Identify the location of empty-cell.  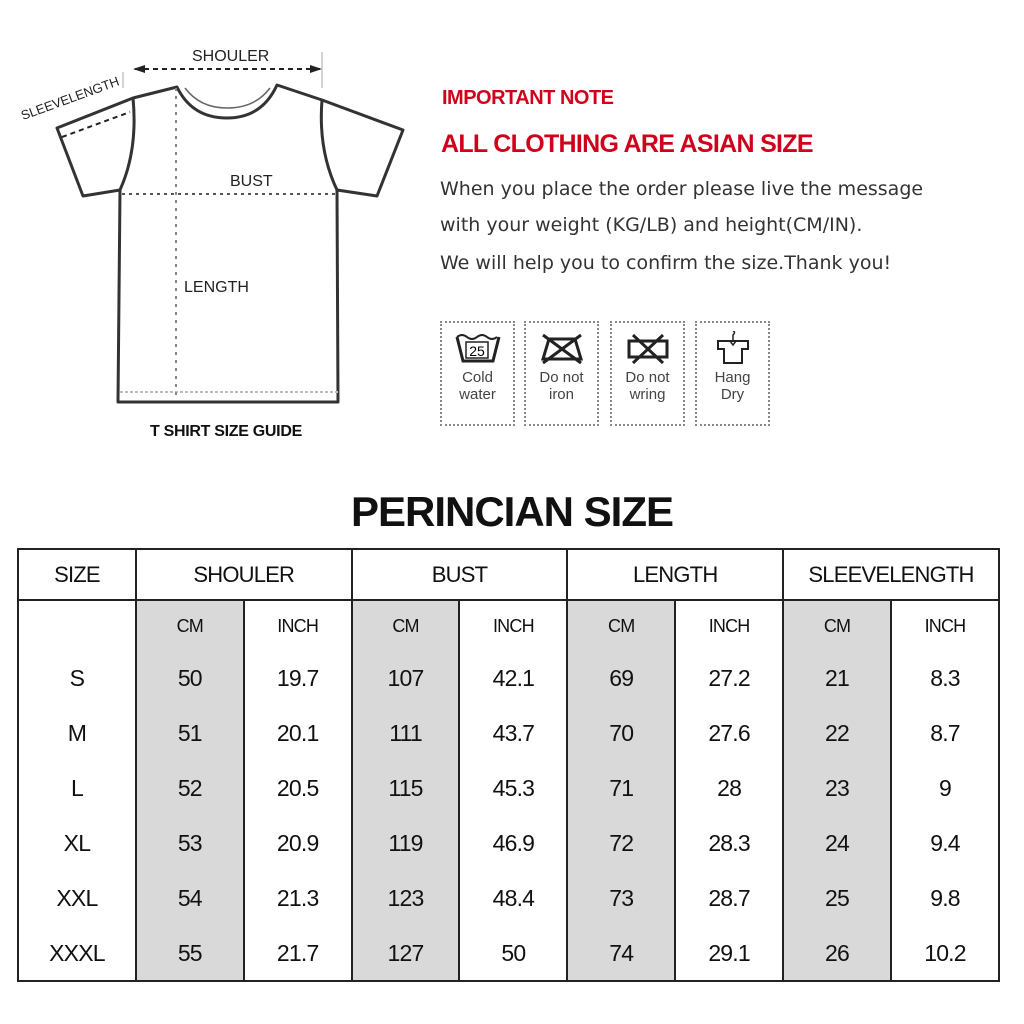
(77, 625).